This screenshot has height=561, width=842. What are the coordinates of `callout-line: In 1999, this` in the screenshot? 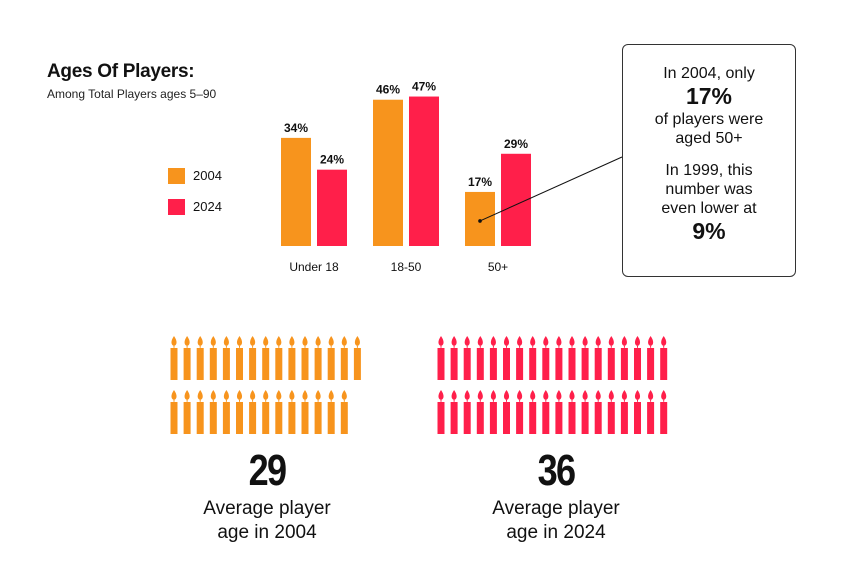 It's located at (709, 170).